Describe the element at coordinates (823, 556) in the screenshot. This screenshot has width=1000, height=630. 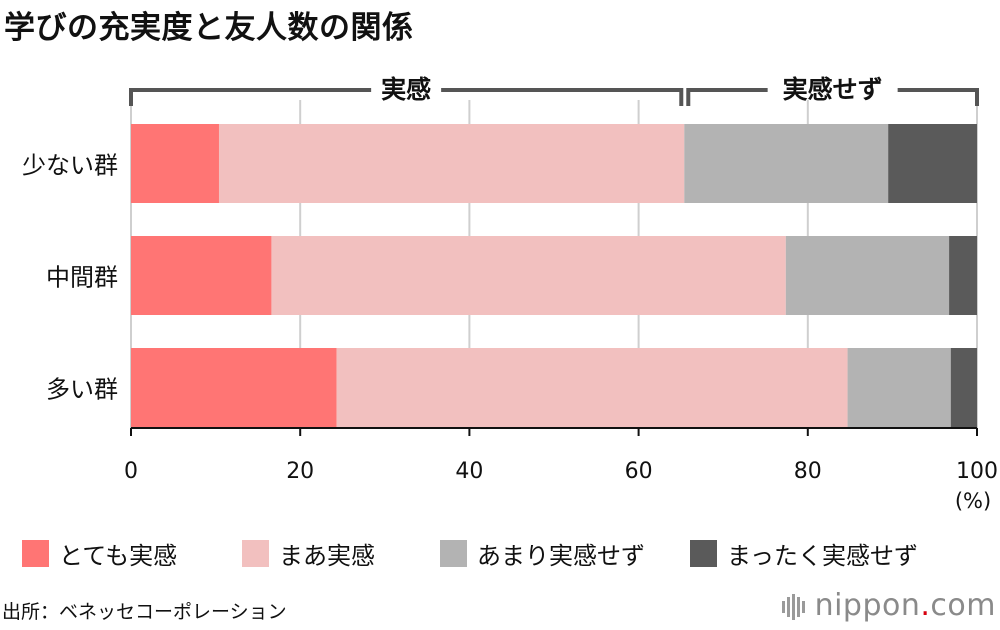
I see `legend-label: まったく実感せず` at that location.